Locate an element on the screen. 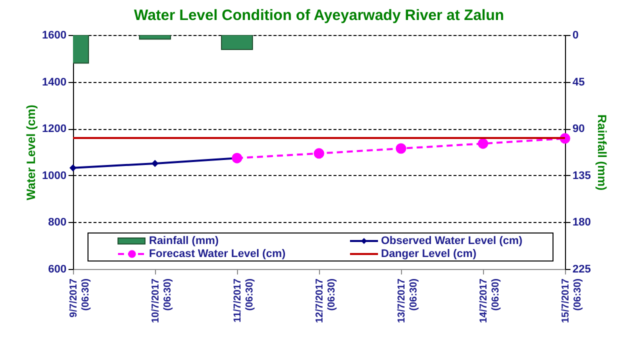  x-tick-label: 14/7/2017 (06:30) is located at coordinates (490, 300).